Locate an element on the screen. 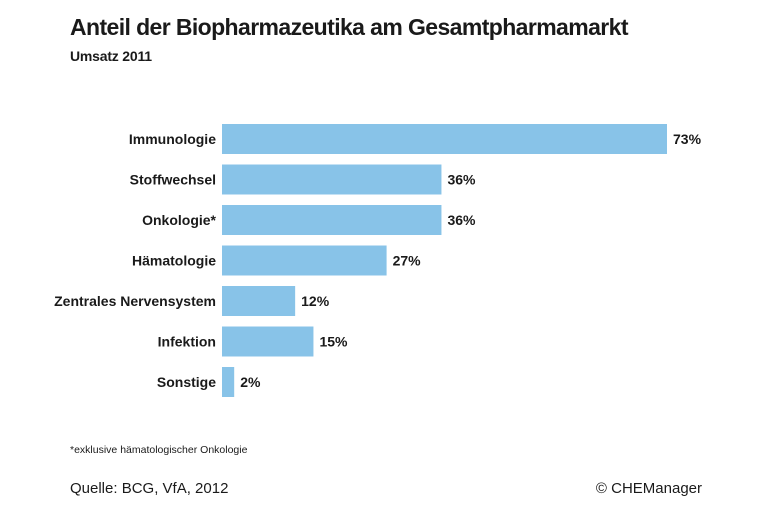 The image size is (760, 505). footnote: *exklusive hämatologischer Onkologie is located at coordinates (159, 450).